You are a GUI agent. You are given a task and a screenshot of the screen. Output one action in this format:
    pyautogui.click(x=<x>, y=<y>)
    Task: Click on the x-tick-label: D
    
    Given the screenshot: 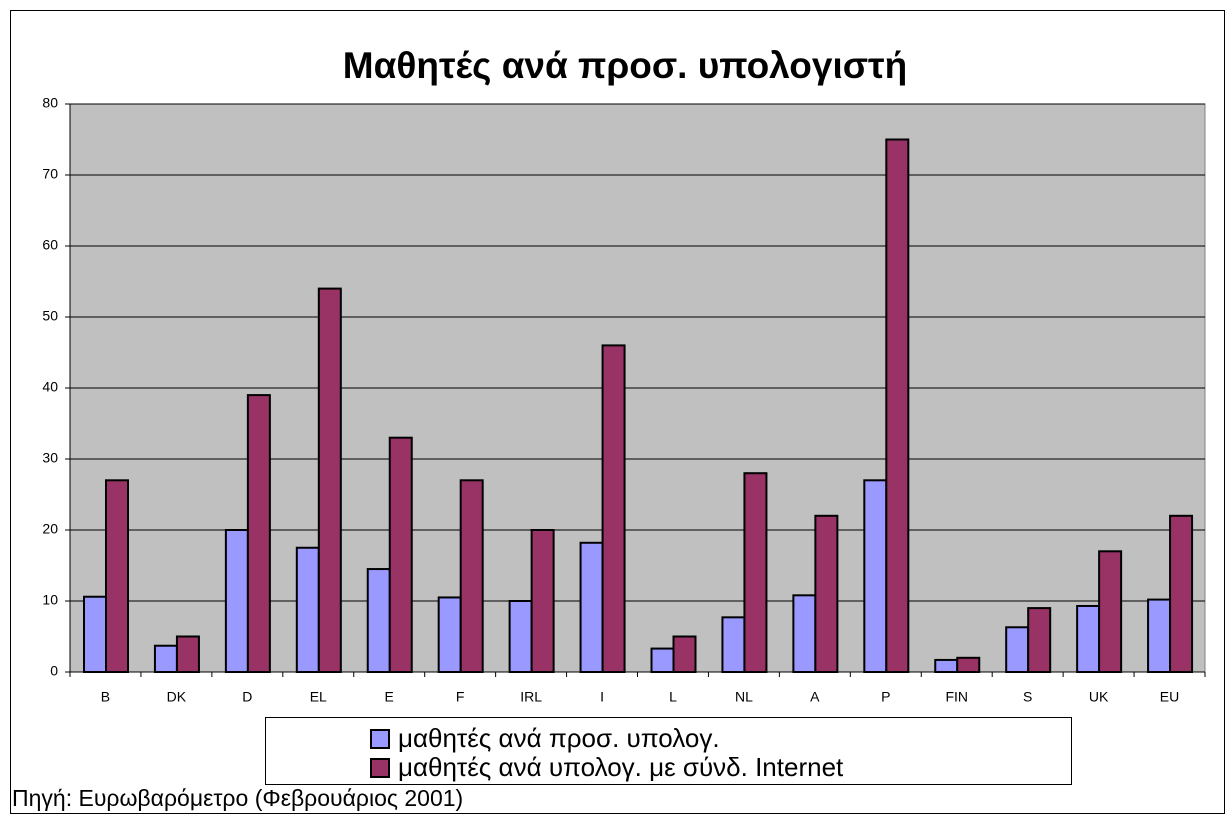 What is the action you would take?
    pyautogui.click(x=247, y=697)
    